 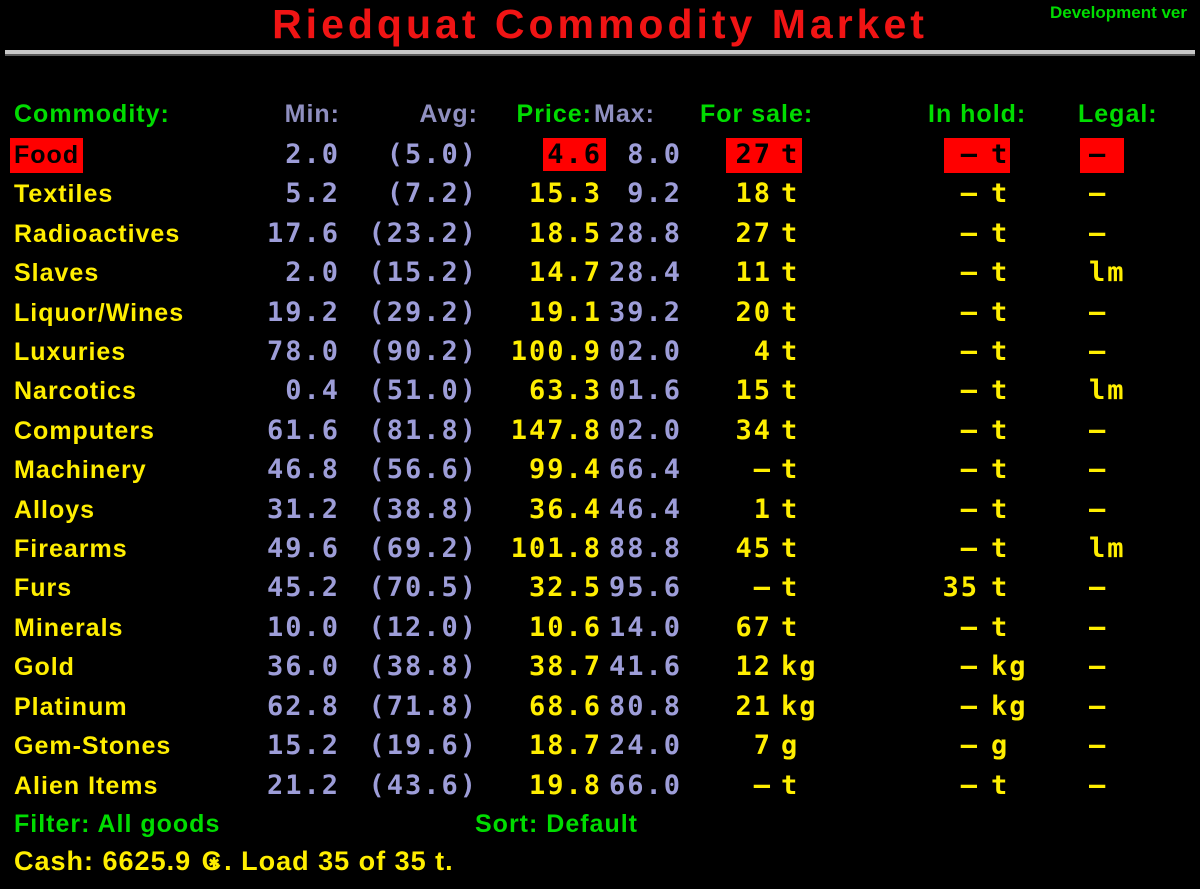 I want to click on table-row: 8.0 2.0 (5.0) 4.6 Food 27 t — t —, so click(x=600, y=155).